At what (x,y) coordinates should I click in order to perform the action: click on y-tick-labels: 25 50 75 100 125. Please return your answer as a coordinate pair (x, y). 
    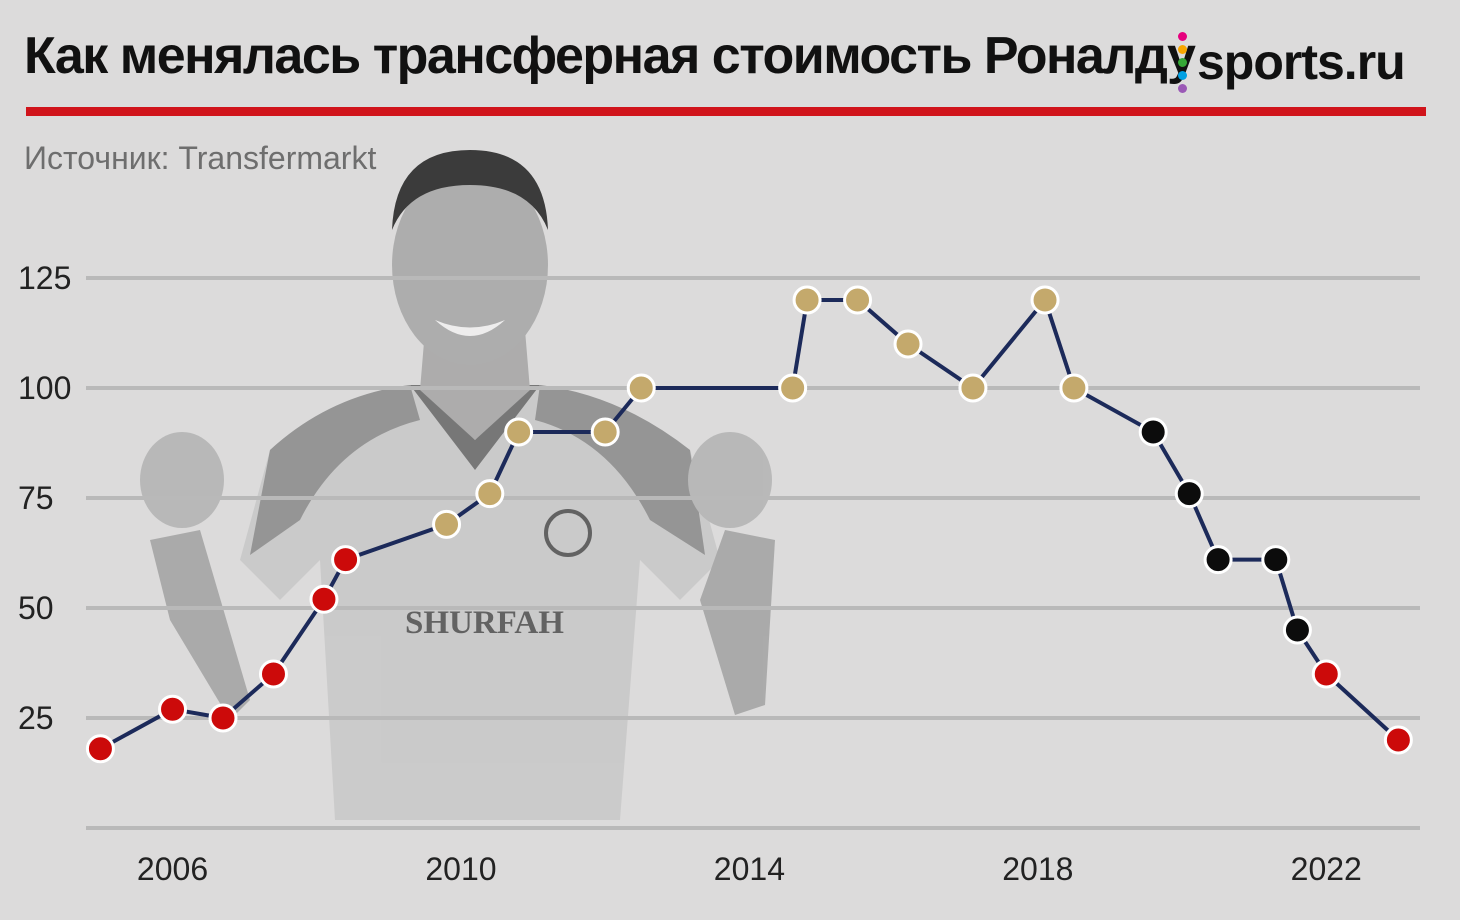
    Looking at the image, I should click on (44, 498).